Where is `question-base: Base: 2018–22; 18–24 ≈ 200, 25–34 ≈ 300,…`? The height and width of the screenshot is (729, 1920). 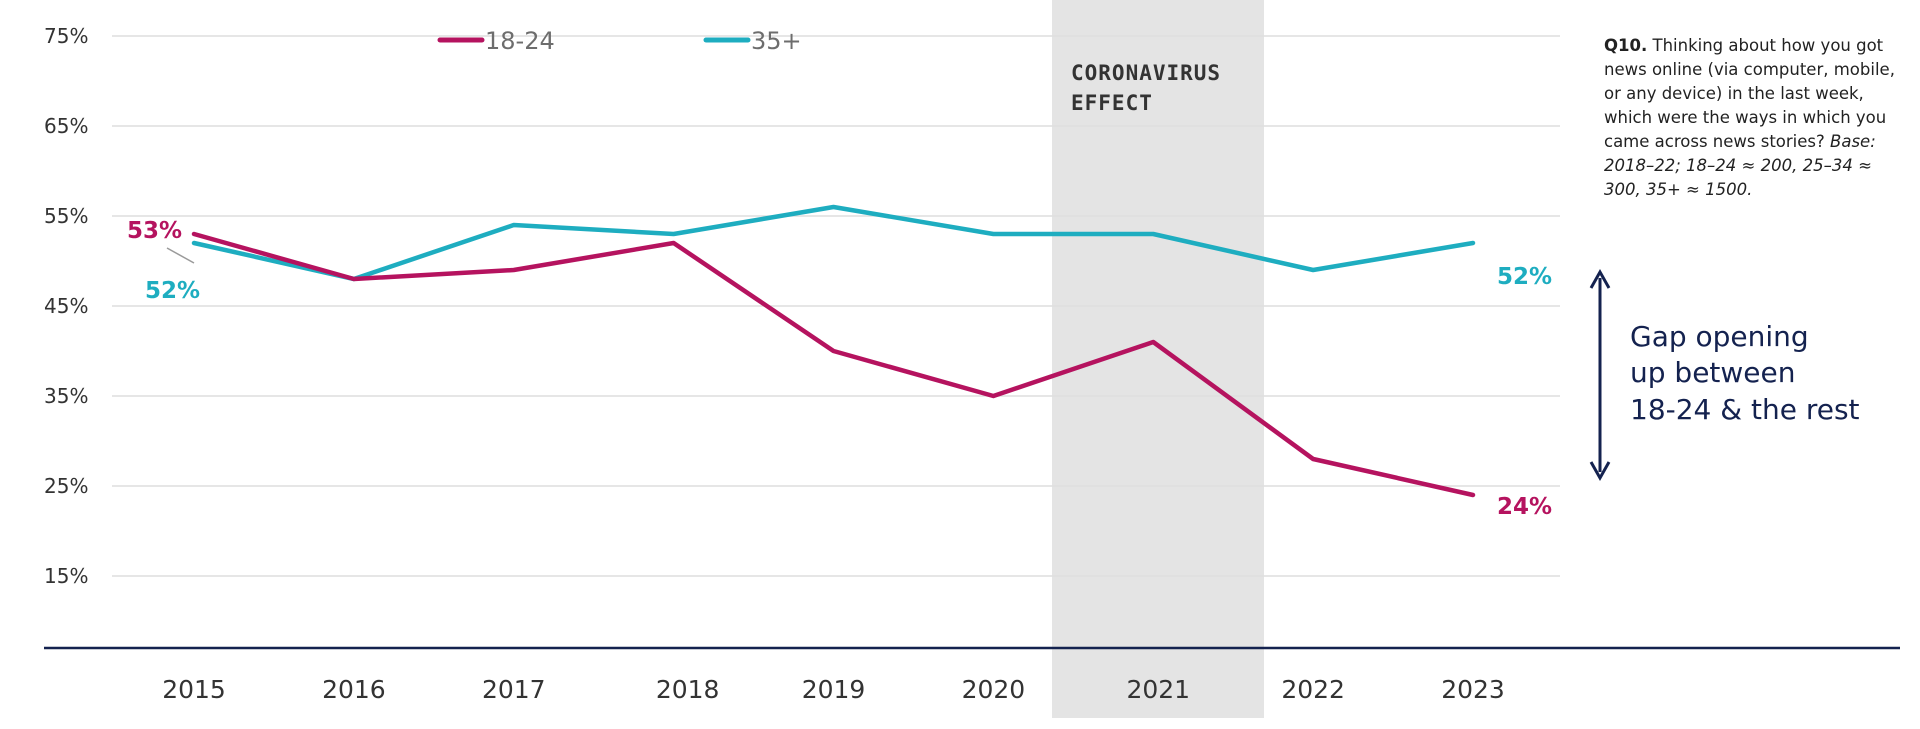
question-base: Base: 2018–22; 18–24 ≈ 200, 25–34 ≈ 300,… is located at coordinates (1740, 165).